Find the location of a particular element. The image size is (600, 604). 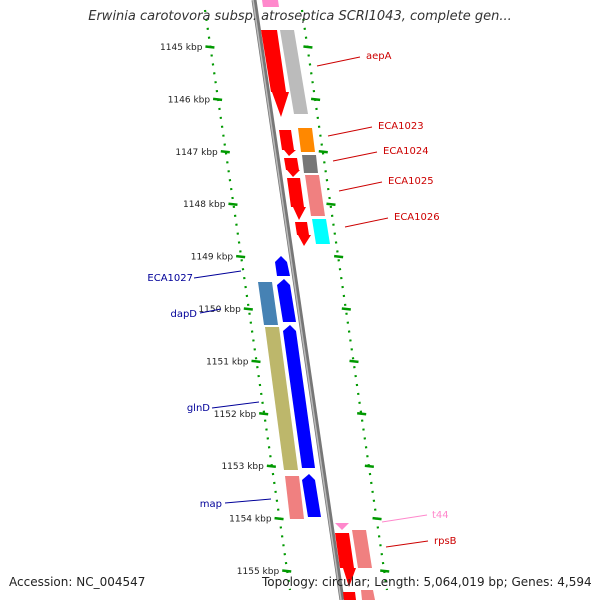

gene-t44 is located at coordinates (342, 526).